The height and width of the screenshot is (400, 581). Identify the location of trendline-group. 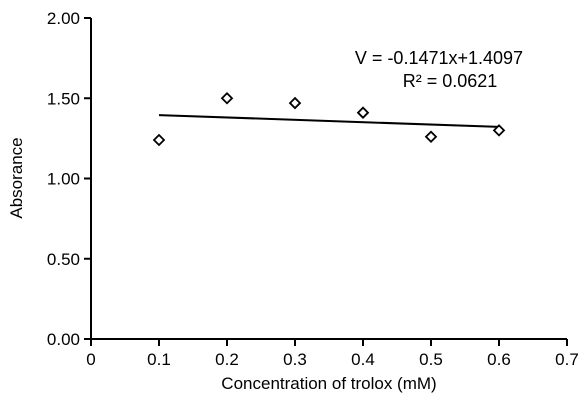
(329, 121).